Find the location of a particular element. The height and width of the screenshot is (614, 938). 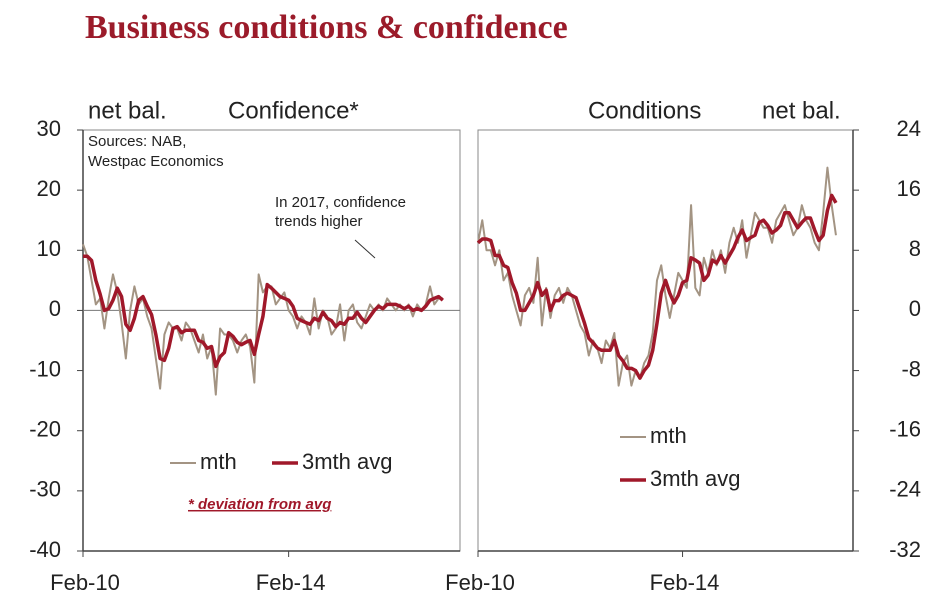

y-tick-label: -30 is located at coordinates (45, 489).